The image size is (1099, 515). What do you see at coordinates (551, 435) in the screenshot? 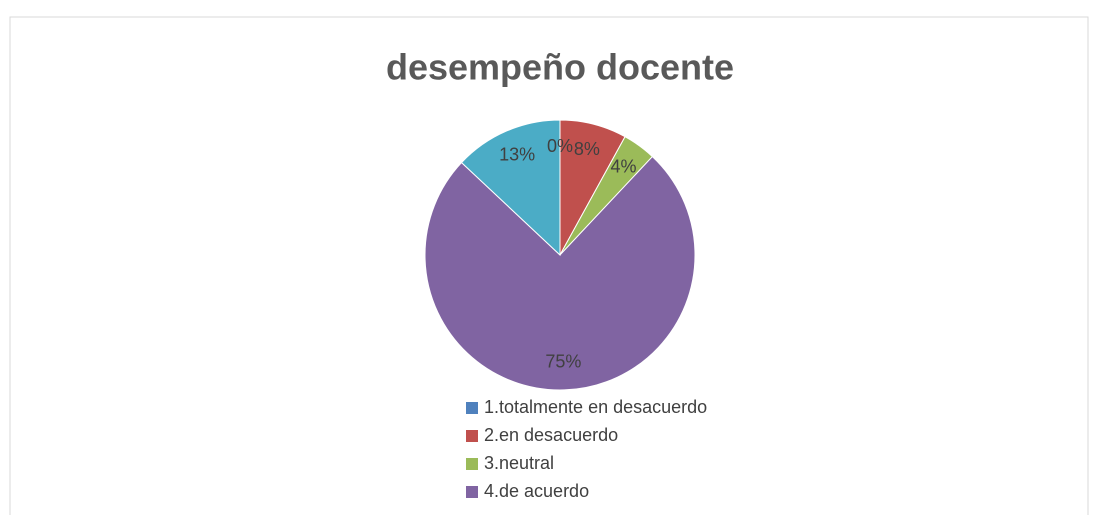
I see `legend-label: 2.en desacuerdo` at bounding box center [551, 435].